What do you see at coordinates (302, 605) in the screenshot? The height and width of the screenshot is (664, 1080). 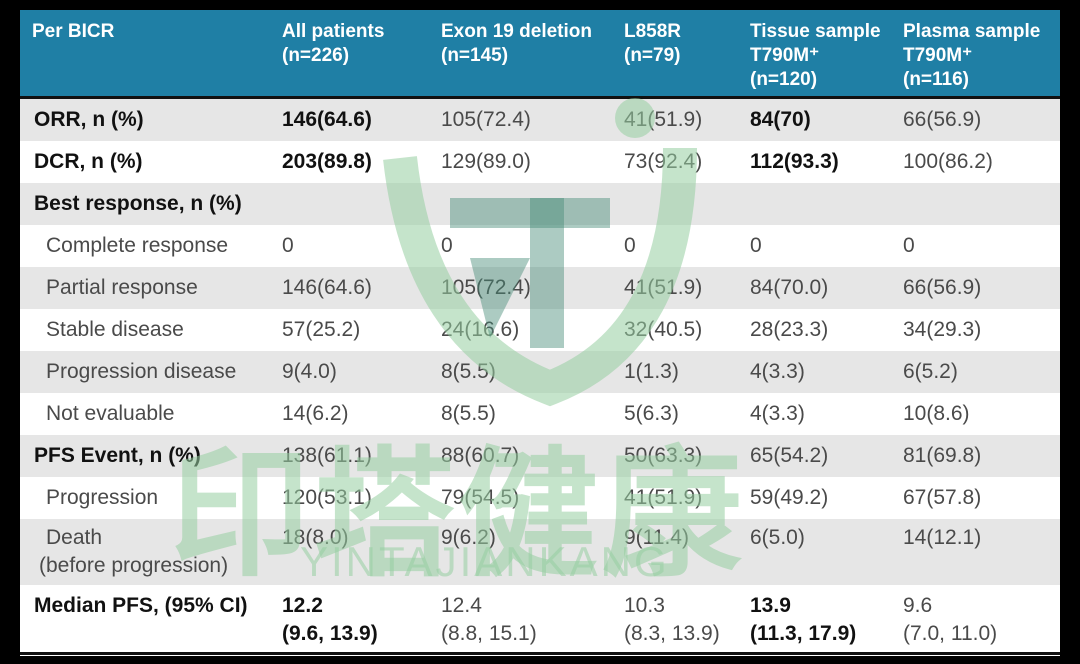 I see `cell-all-value: 12.2` at bounding box center [302, 605].